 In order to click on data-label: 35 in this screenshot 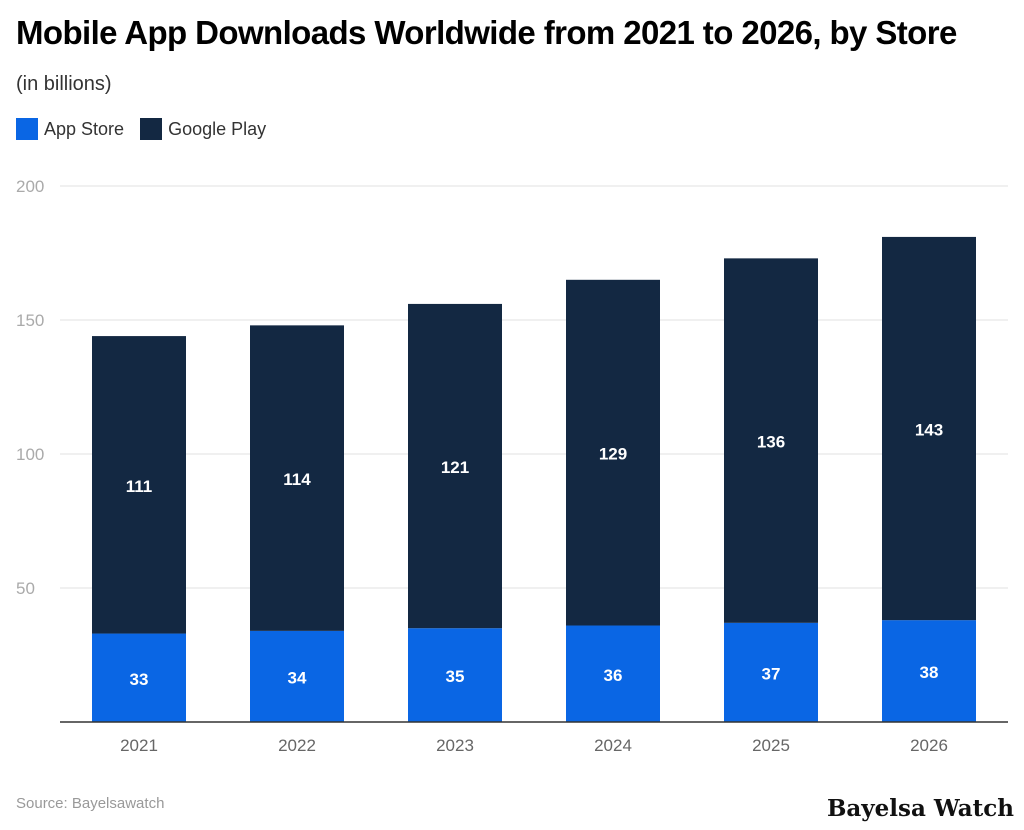, I will do `click(455, 676)`.